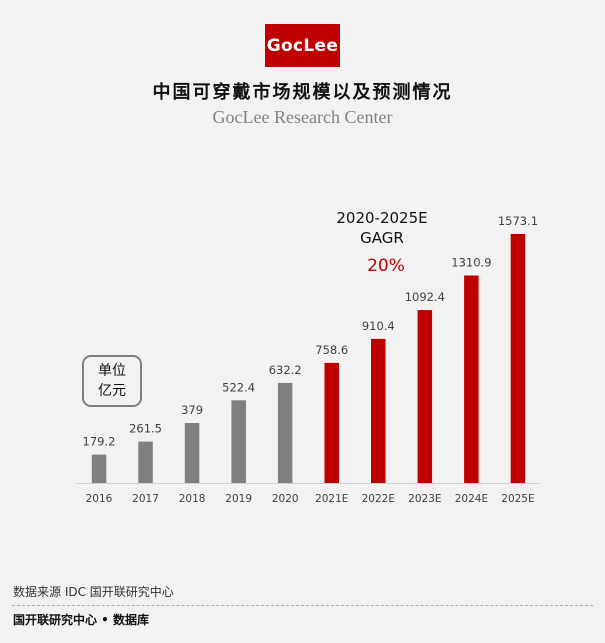  Describe the element at coordinates (425, 297) in the screenshot. I see `data-label-2023E: 1092.4` at that location.